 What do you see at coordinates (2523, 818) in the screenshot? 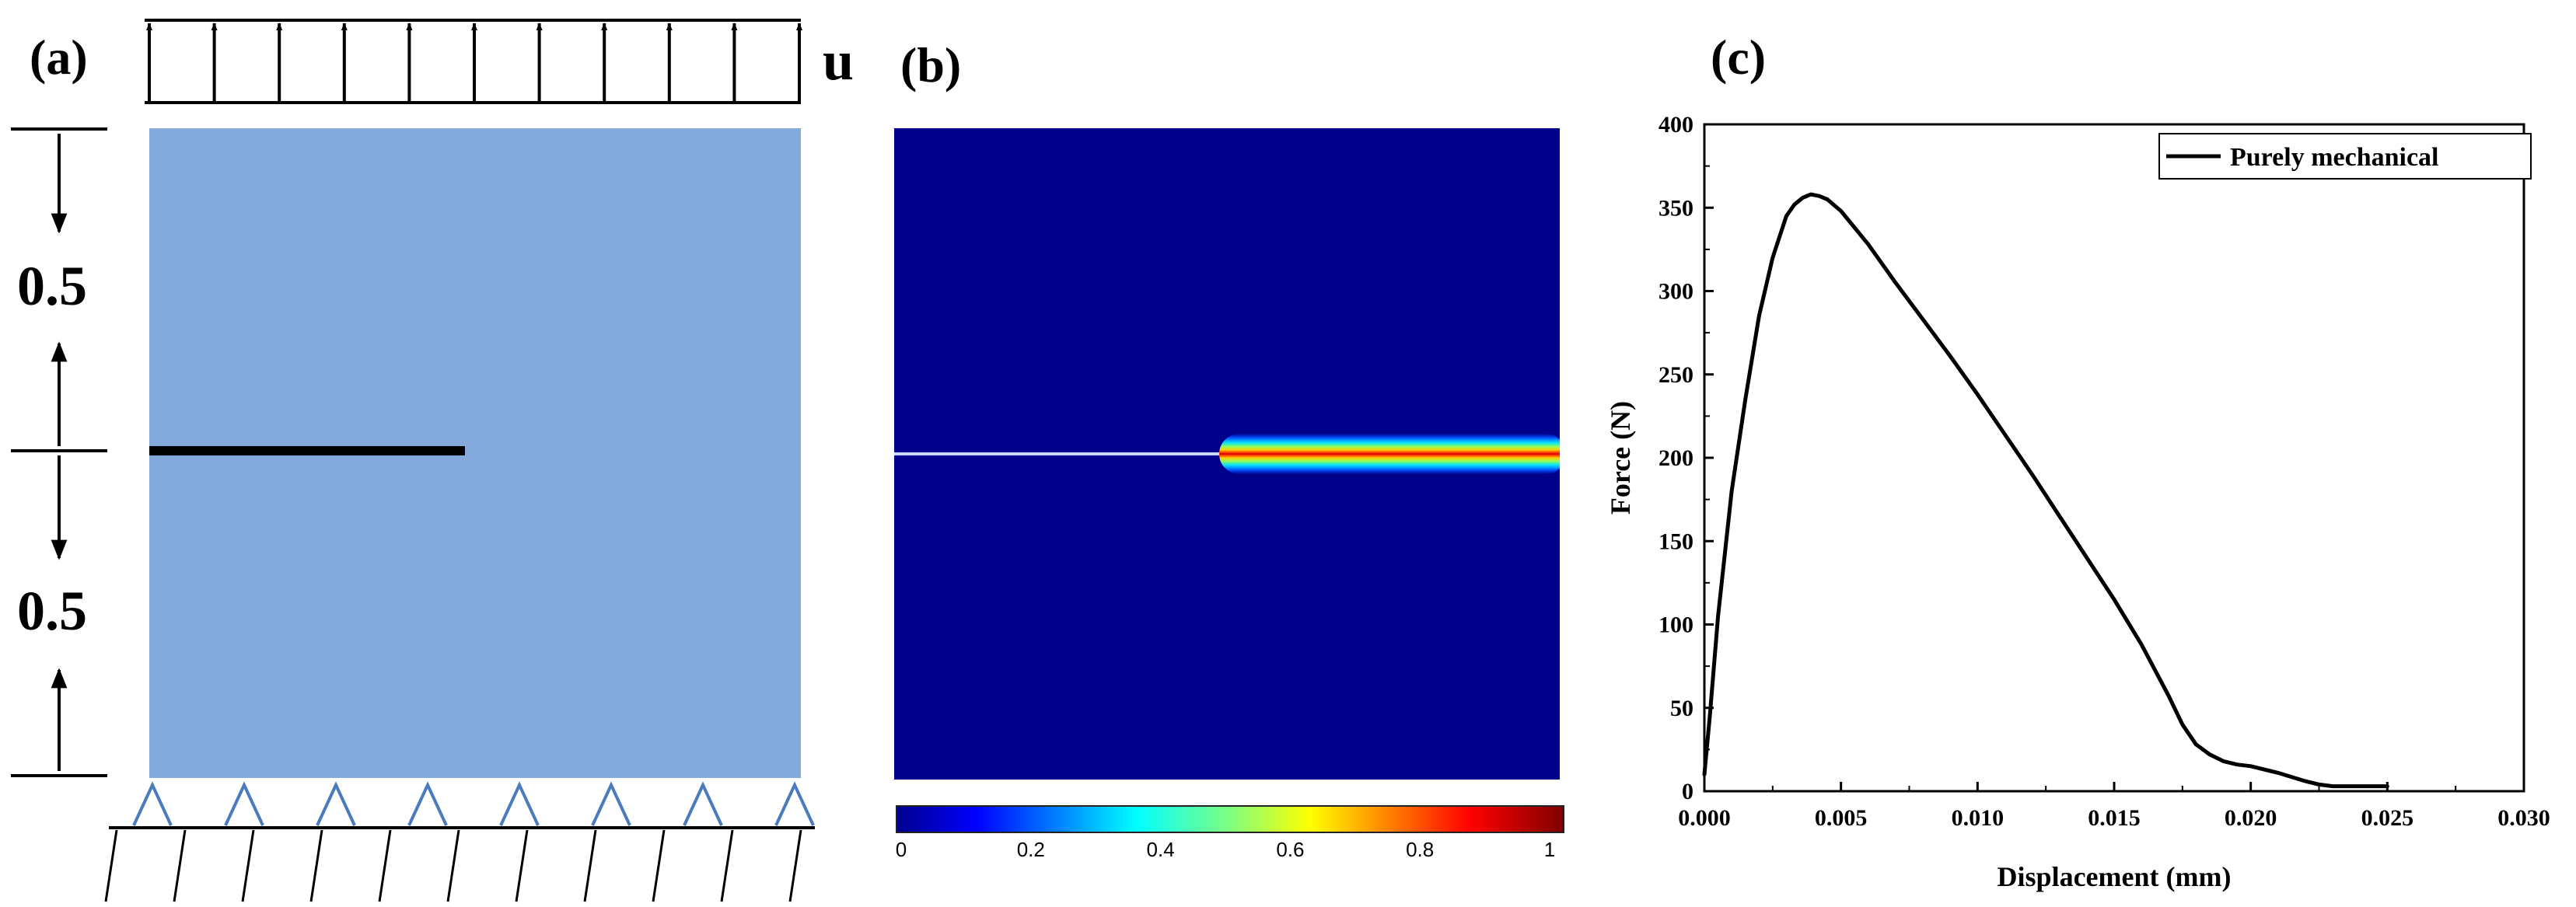
I see `x-tick-label: 0.030` at bounding box center [2523, 818].